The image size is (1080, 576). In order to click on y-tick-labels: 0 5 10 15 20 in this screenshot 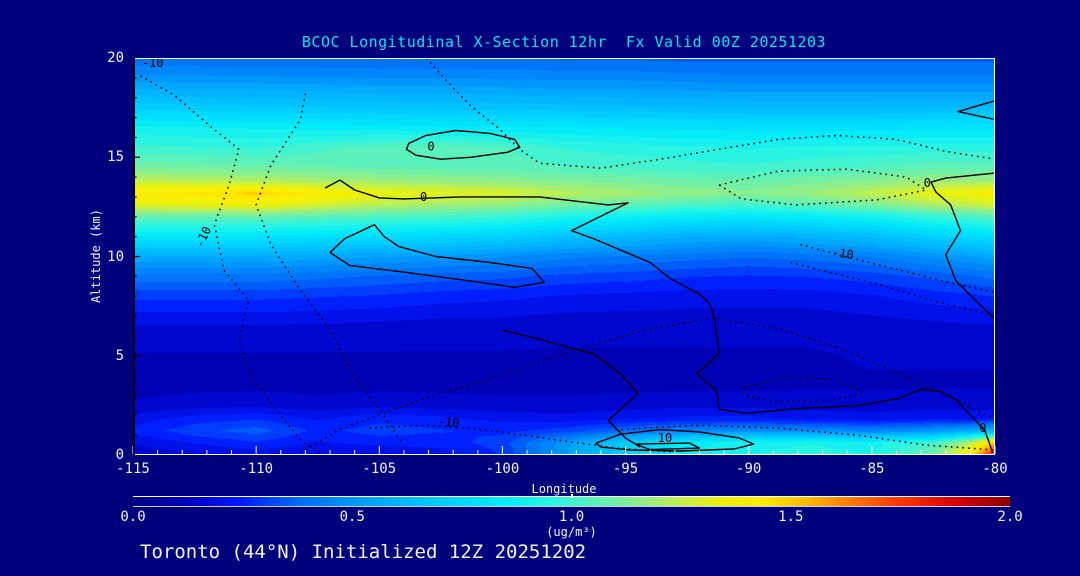, I will do `click(109, 256)`.